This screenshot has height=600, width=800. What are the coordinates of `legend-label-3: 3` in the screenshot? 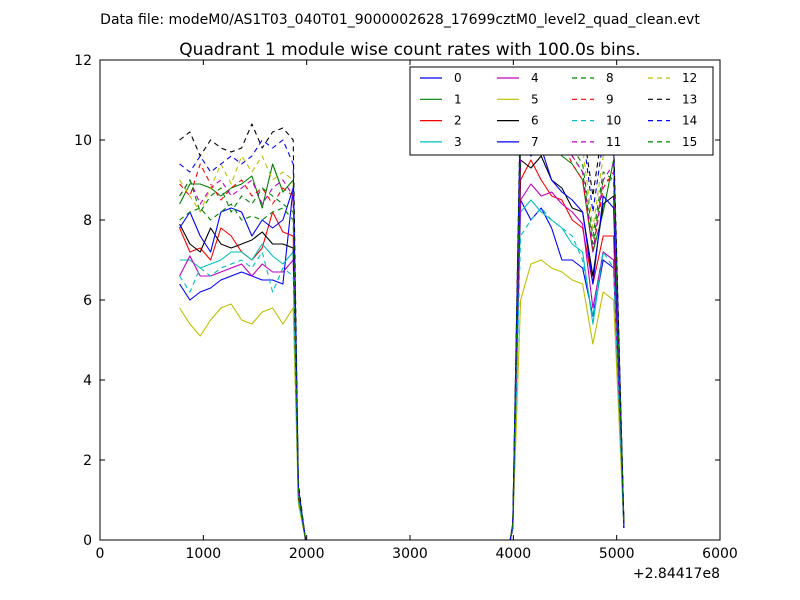 It's located at (458, 142).